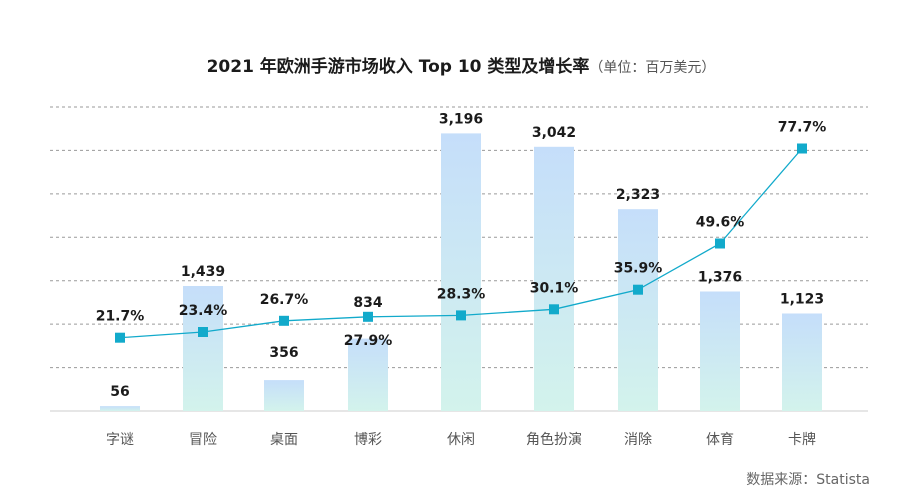 Image resolution: width=922 pixels, height=504 pixels. I want to click on x-tick-label-桌面: 桌面, so click(284, 440).